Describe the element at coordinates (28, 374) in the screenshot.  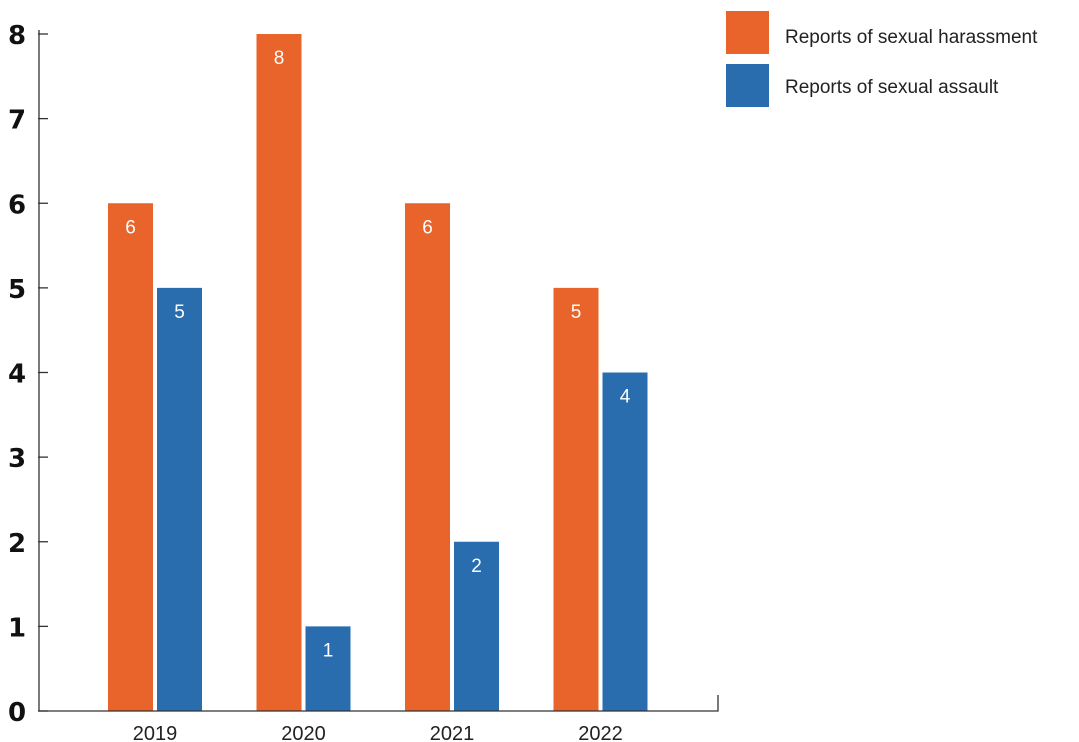
I see `y-axis-ticks: 0 1 2 3 4 5 6 7 8` at that location.